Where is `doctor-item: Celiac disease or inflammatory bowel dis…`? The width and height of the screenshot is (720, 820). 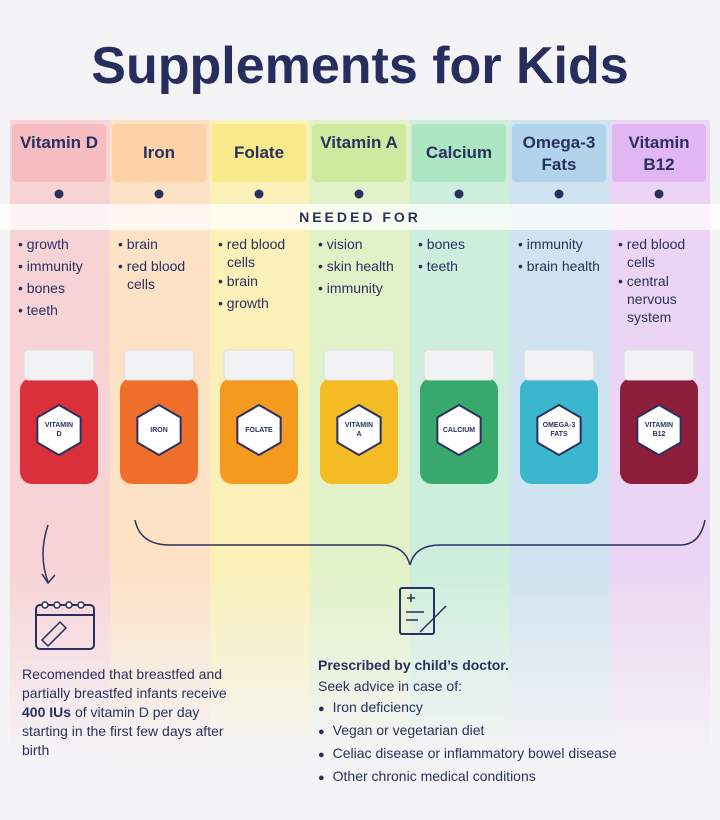 doctor-item: Celiac disease or inflammatory bowel dis… is located at coordinates (518, 754).